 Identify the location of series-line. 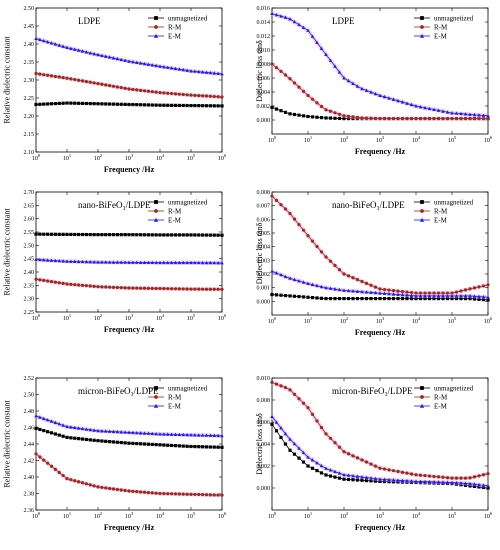
(129, 56).